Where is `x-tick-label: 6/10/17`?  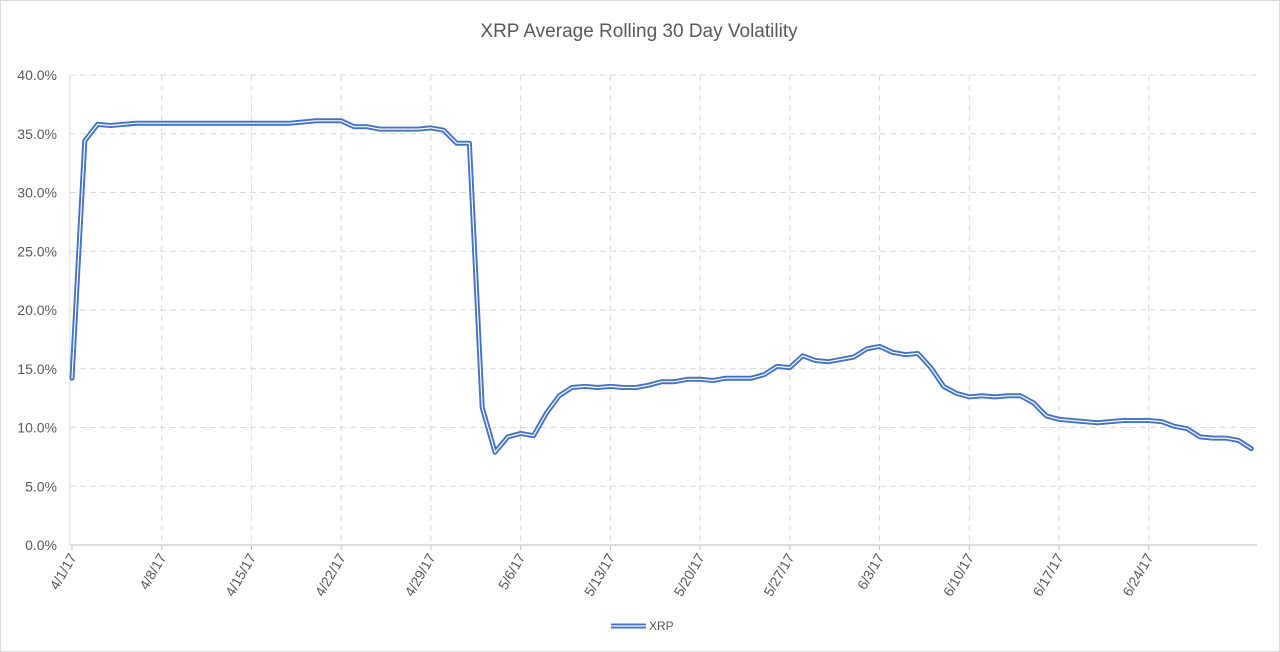 x-tick-label: 6/10/17 is located at coordinates (958, 574).